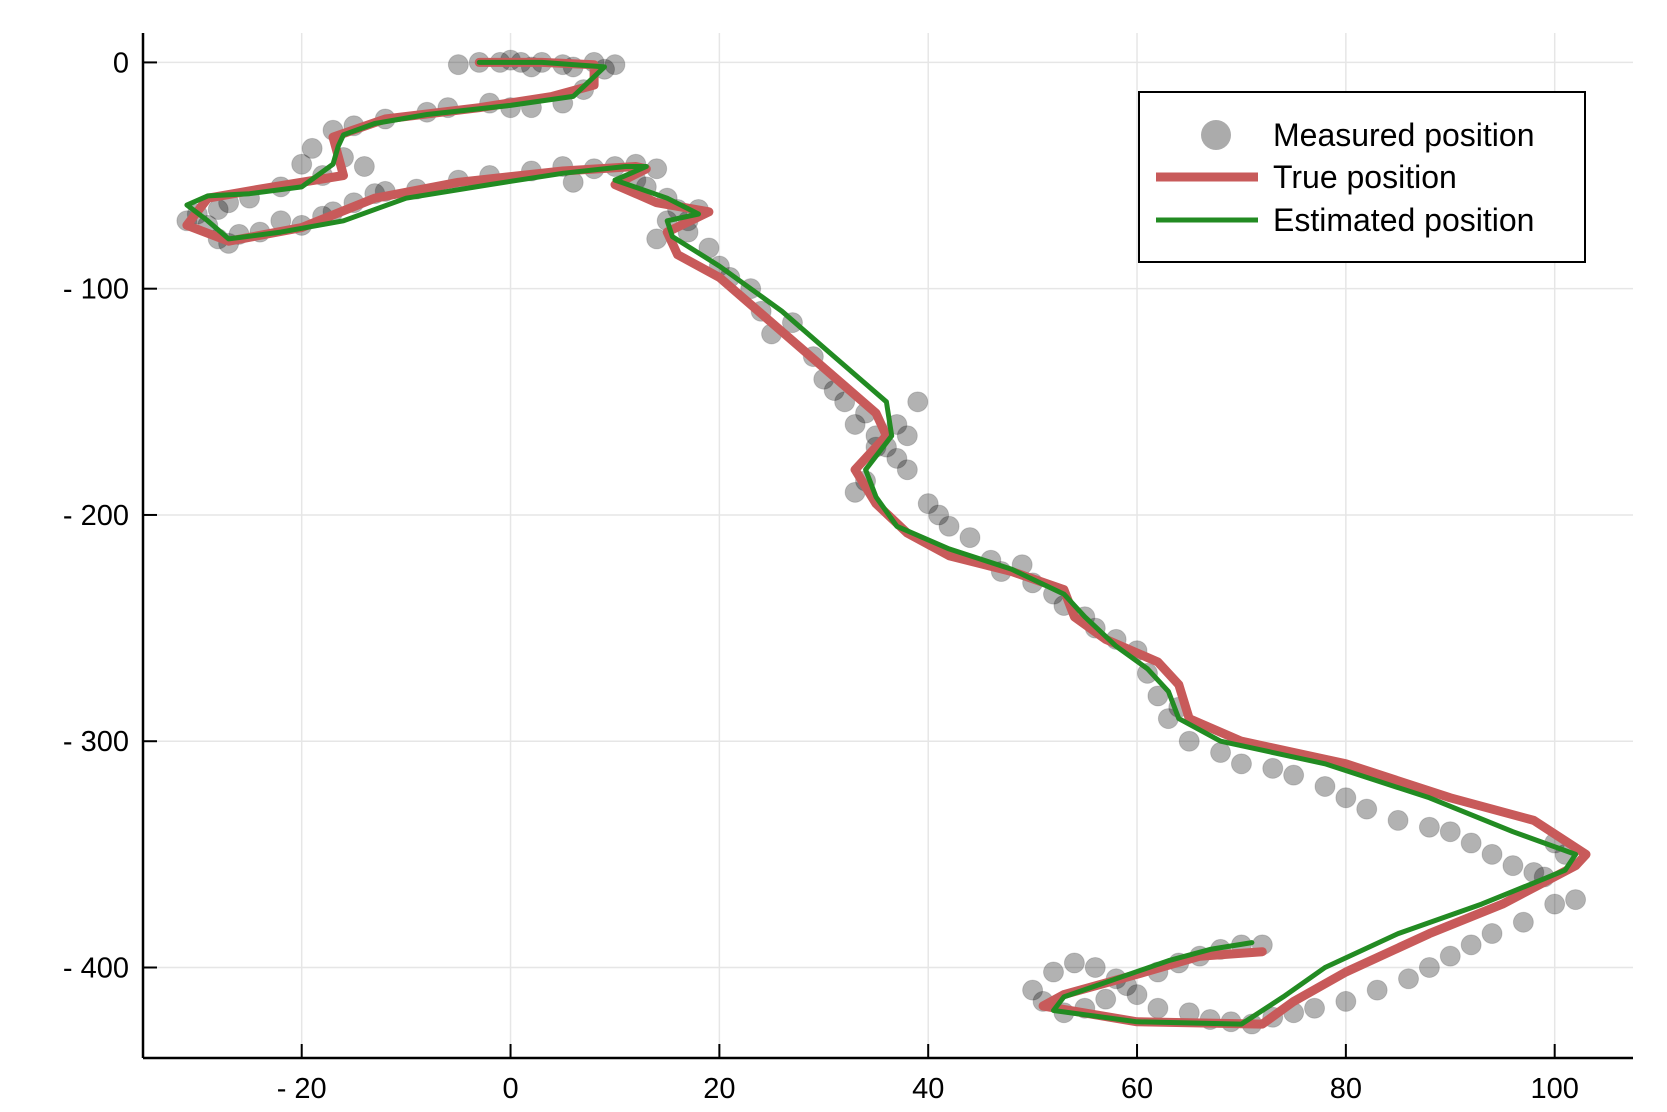  I want to click on y-tick-label: - 300, so click(96, 742).